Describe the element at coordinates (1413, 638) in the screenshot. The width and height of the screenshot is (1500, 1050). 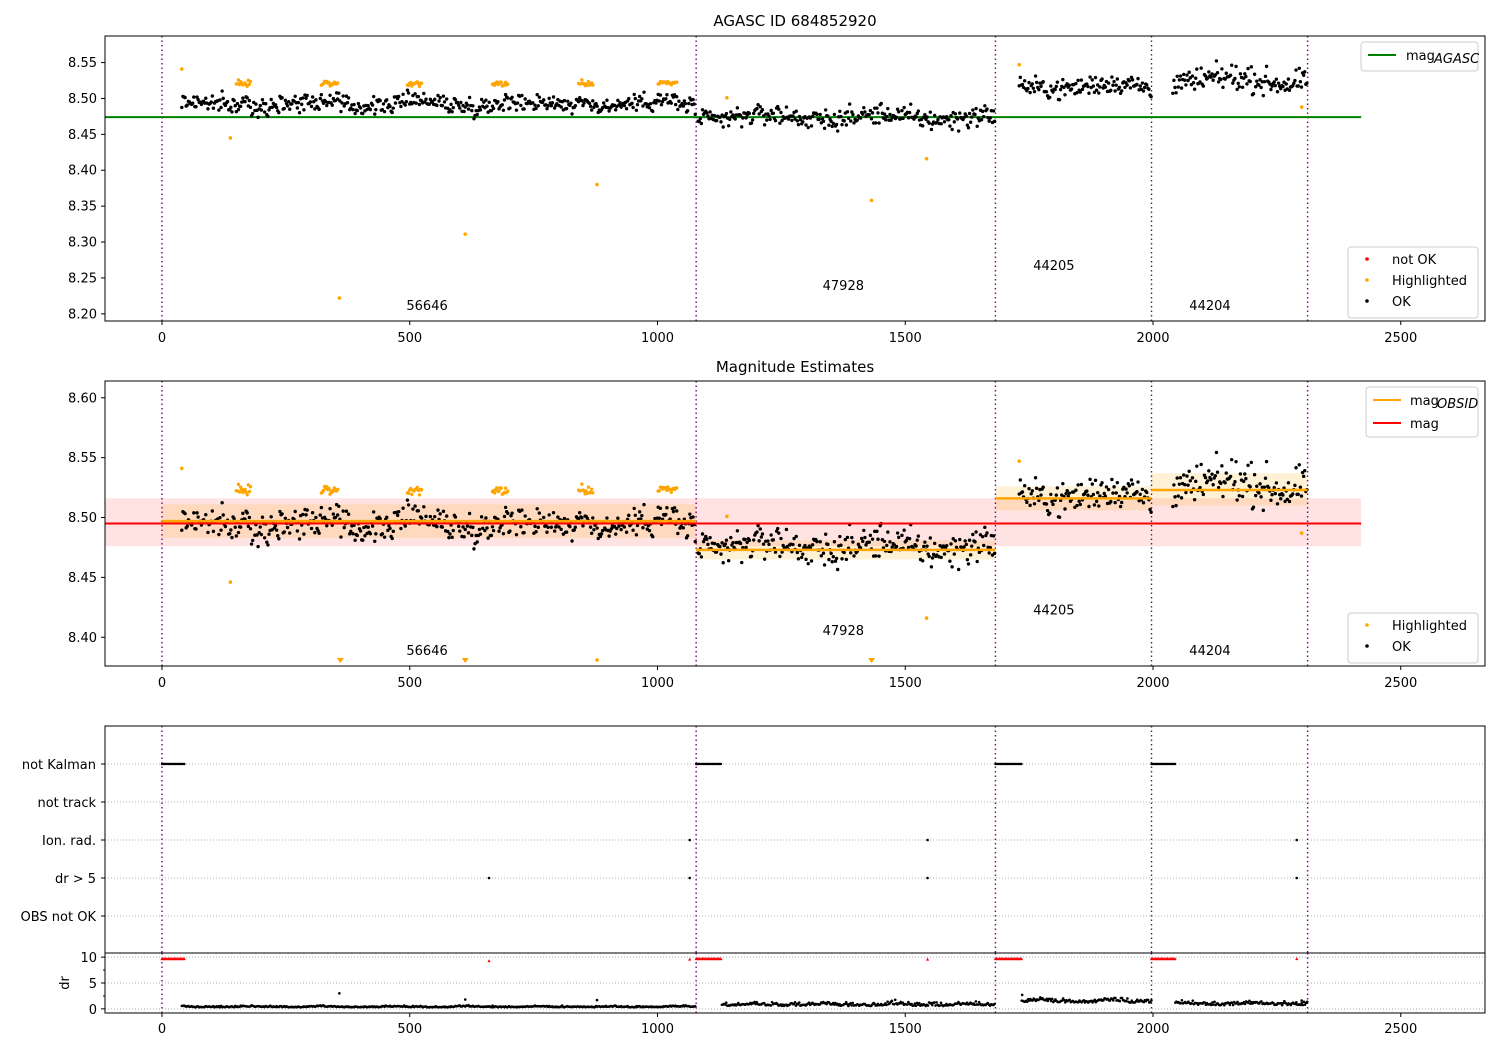
I see `legend-status-2-box` at that location.